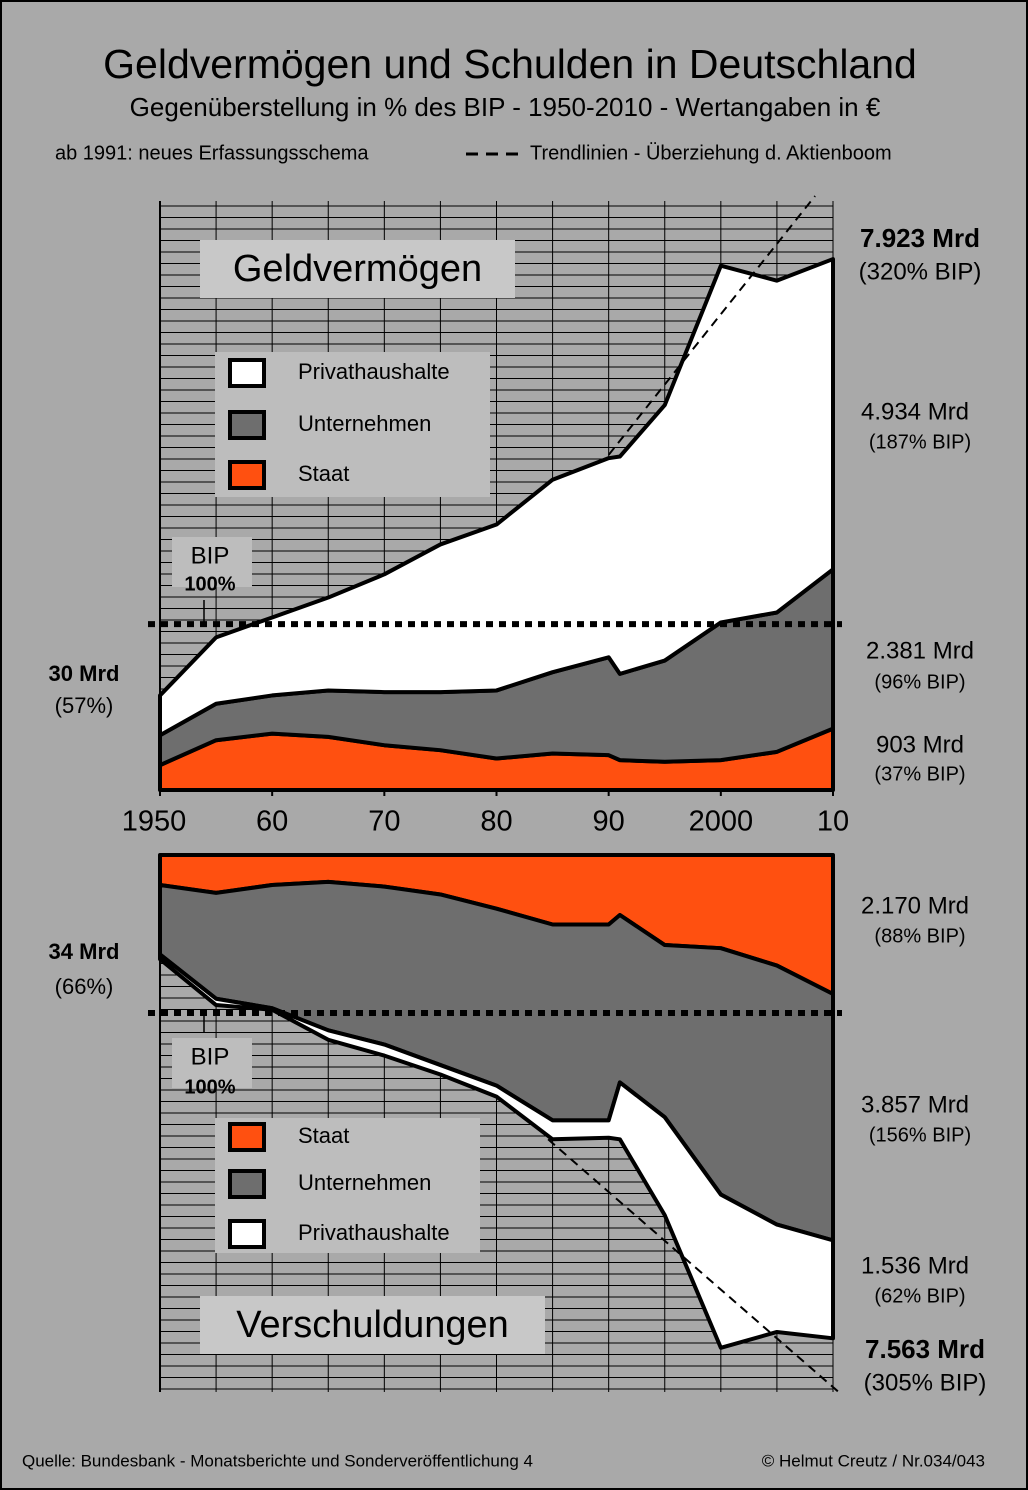 This screenshot has width=1028, height=1490. I want to click on x-tick-label: 80, so click(496, 822).